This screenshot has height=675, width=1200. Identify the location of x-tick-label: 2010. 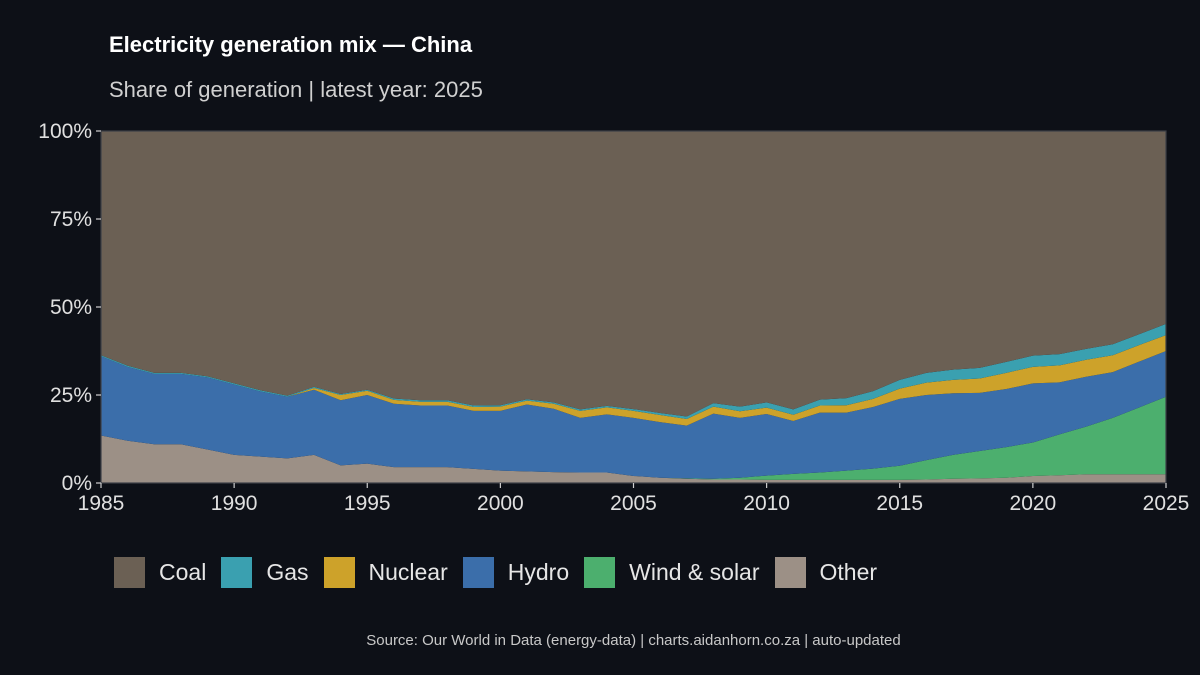
(766, 503).